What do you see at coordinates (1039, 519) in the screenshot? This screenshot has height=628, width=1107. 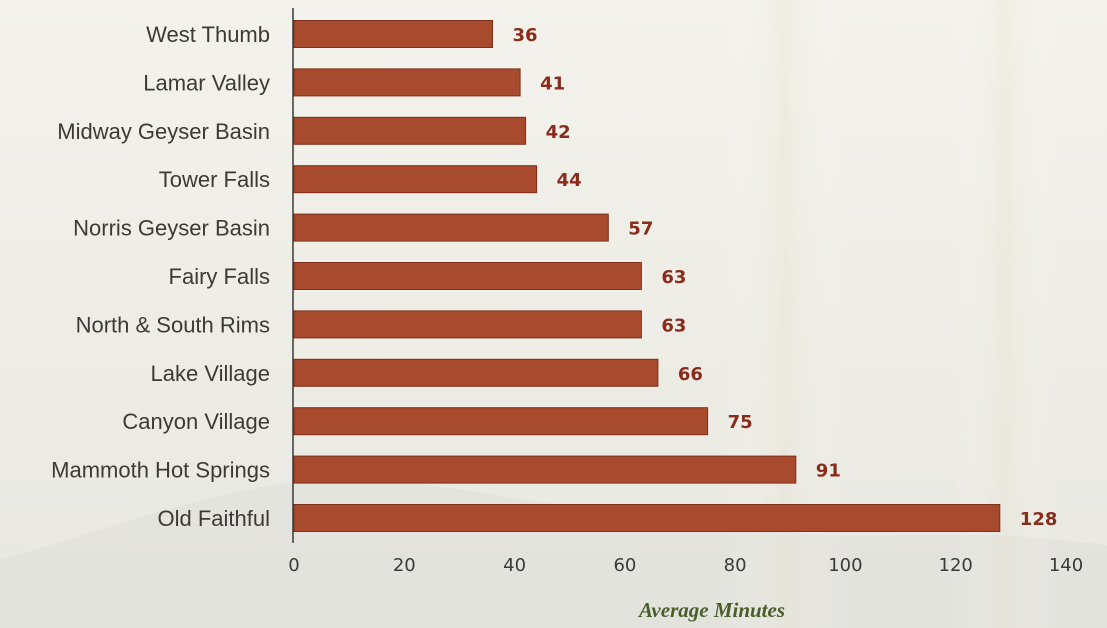 I see `value-label: 128` at bounding box center [1039, 519].